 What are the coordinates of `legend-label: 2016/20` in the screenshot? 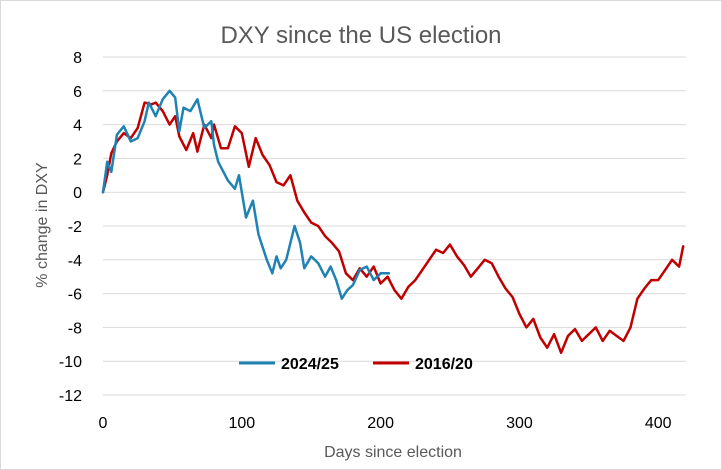 It's located at (444, 364).